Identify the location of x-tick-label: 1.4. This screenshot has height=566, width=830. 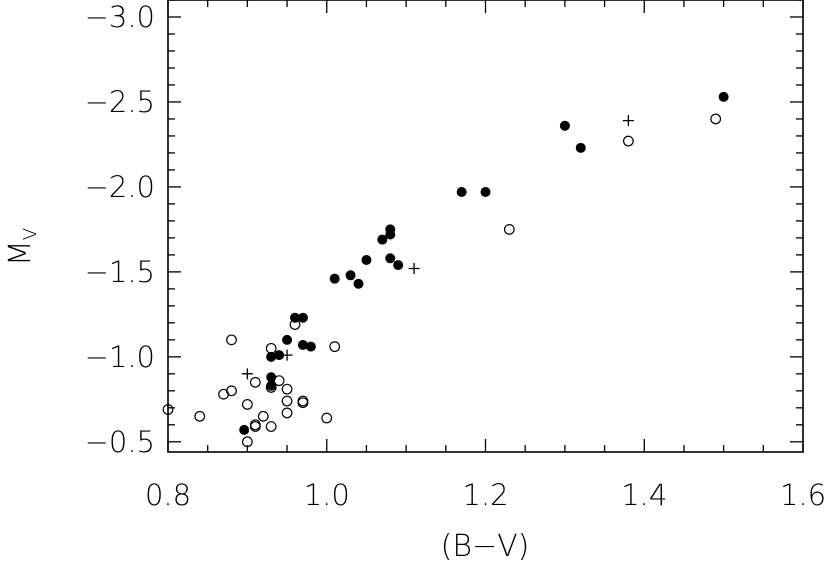
(644, 495).